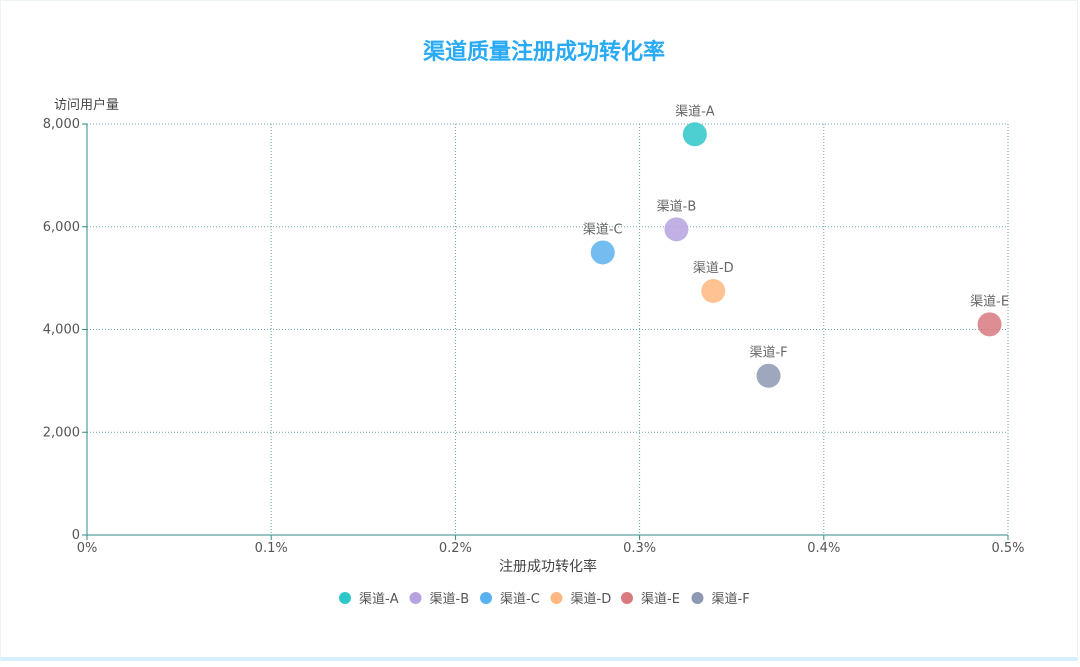 This screenshot has height=667, width=1080. I want to click on legend-item: 渠道-A, so click(369, 599).